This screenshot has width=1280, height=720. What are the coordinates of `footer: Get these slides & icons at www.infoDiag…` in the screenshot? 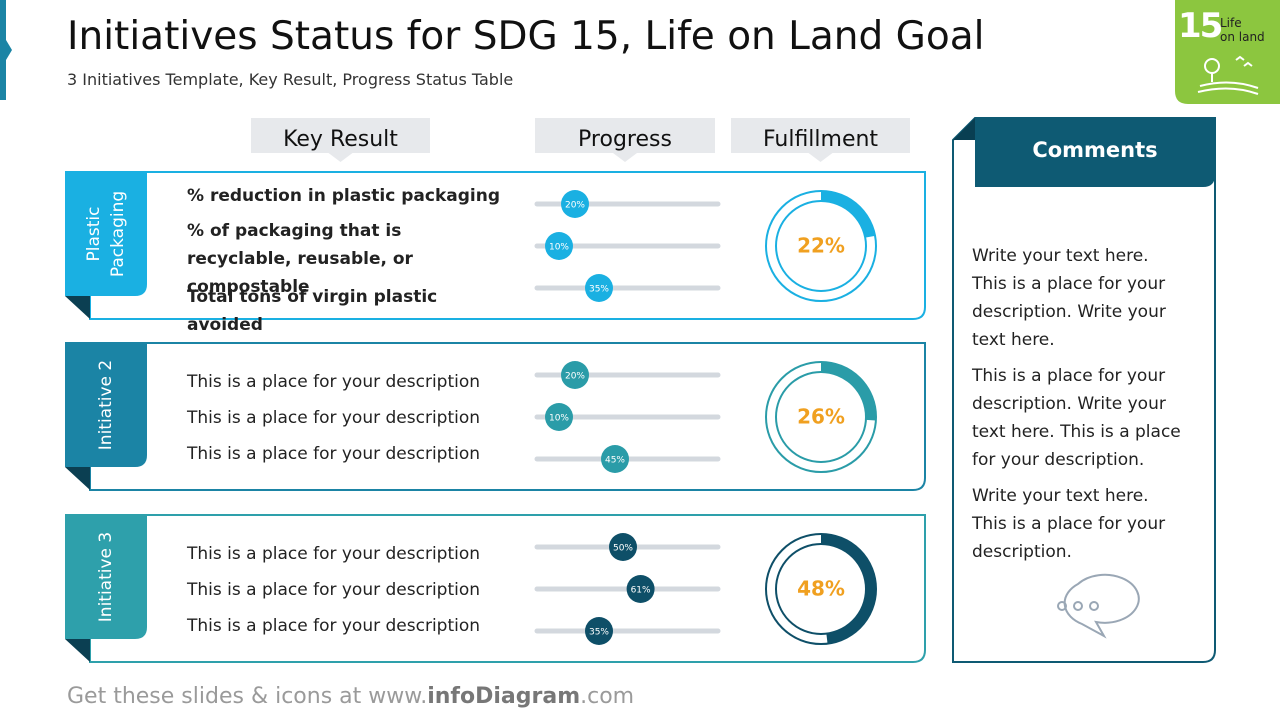 It's located at (350, 696).